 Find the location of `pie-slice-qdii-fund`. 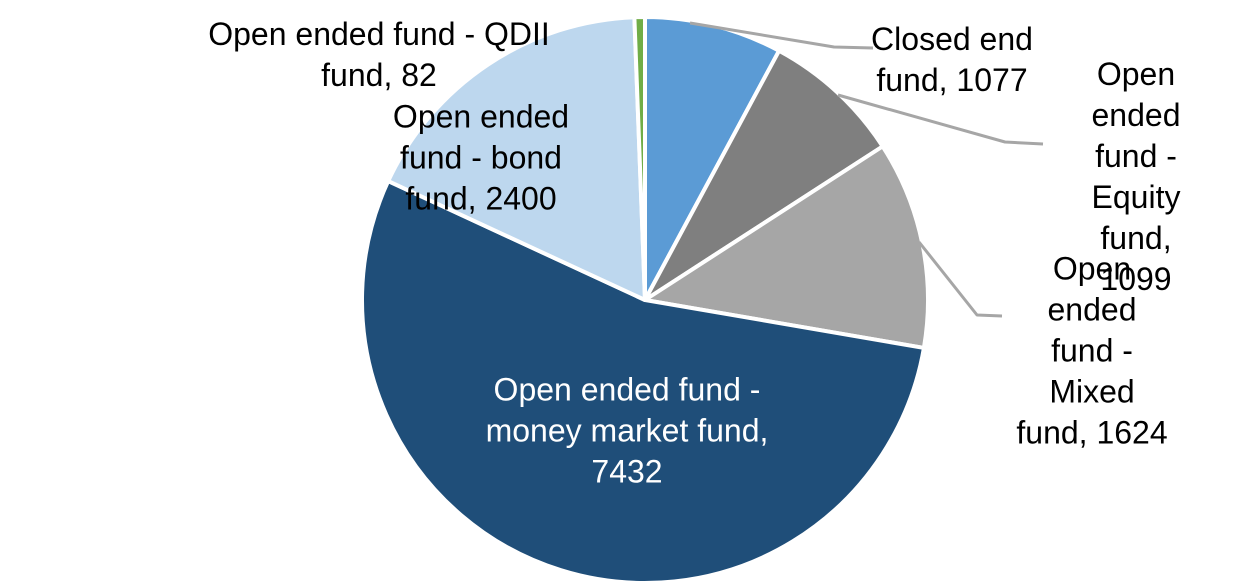

pie-slice-qdii-fund is located at coordinates (639, 158).